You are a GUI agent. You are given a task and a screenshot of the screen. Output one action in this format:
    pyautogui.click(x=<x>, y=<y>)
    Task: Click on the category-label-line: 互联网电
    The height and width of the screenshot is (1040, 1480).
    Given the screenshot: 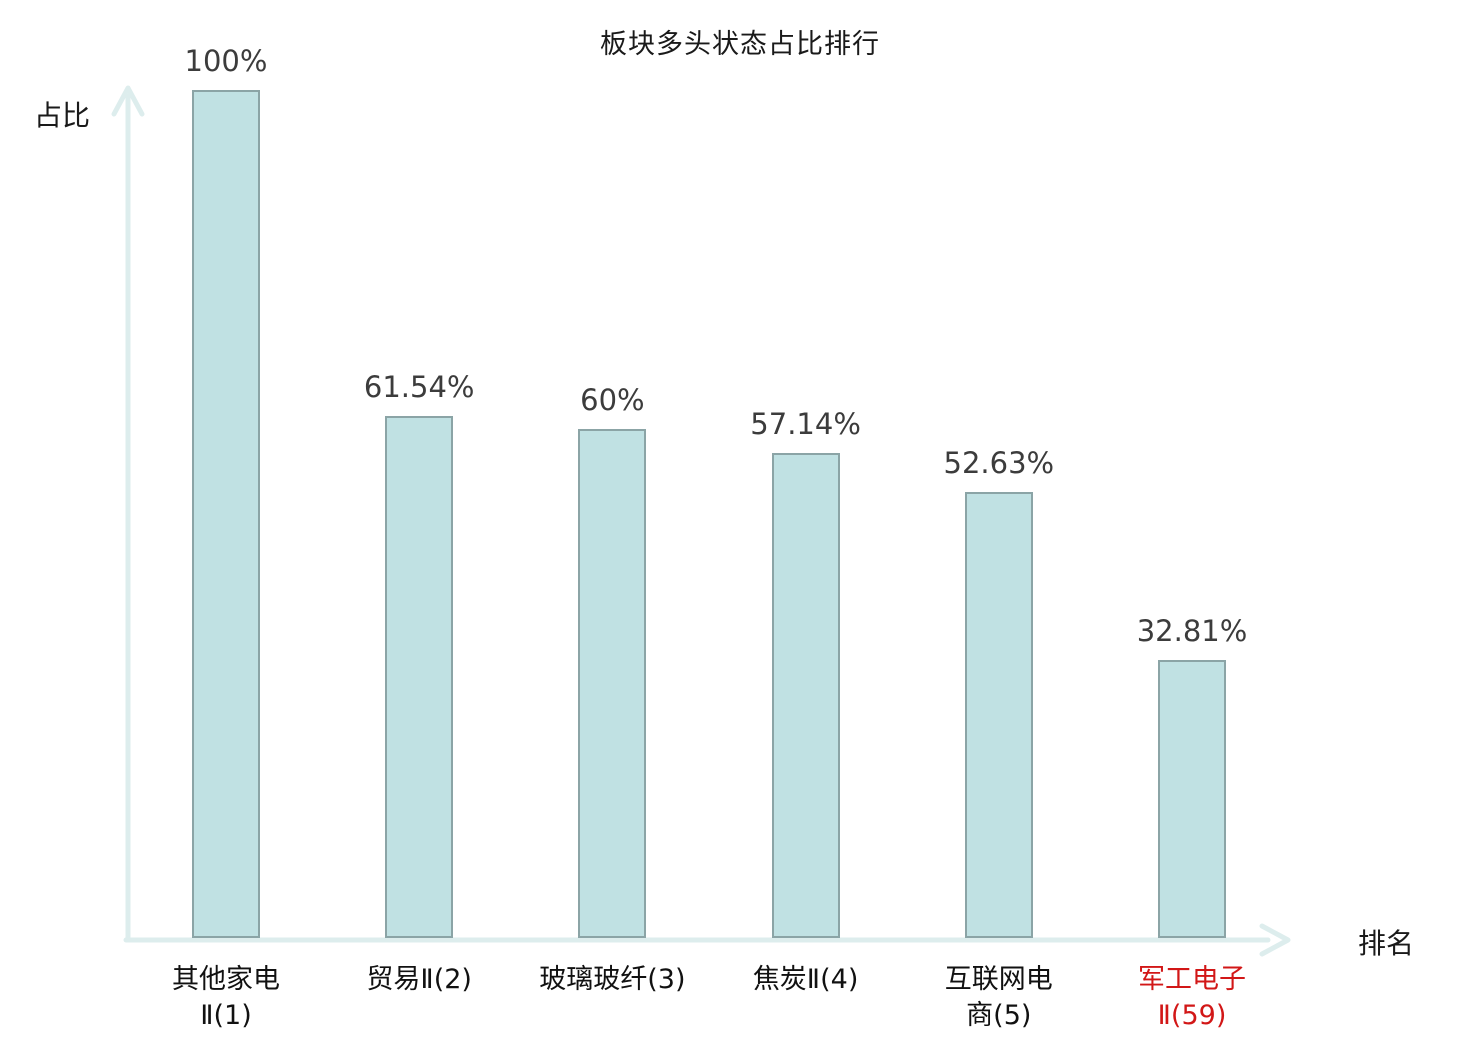 What is the action you would take?
    pyautogui.click(x=998, y=979)
    